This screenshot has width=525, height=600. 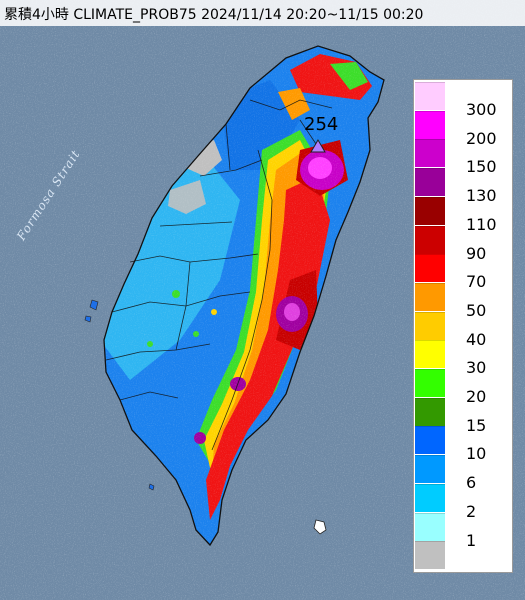 What do you see at coordinates (476, 425) in the screenshot?
I see `legend-label: 15` at bounding box center [476, 425].